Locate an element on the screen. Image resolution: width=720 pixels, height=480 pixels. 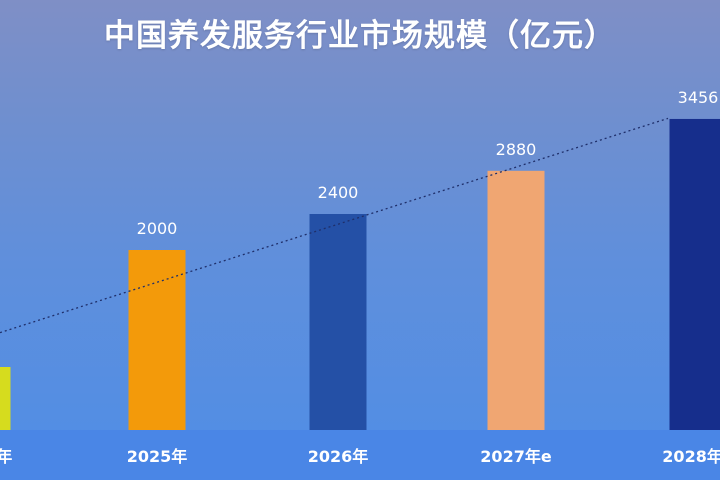
category-label-2025年: 2025年 is located at coordinates (157, 456).